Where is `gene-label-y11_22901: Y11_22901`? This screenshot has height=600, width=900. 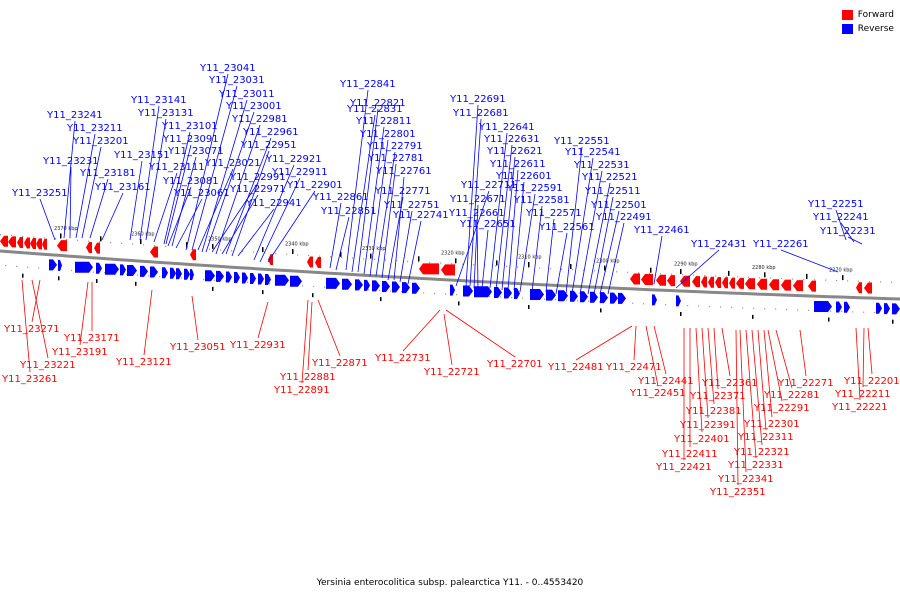
gene-label-y11_22901: Y11_22901 is located at coordinates (314, 185).